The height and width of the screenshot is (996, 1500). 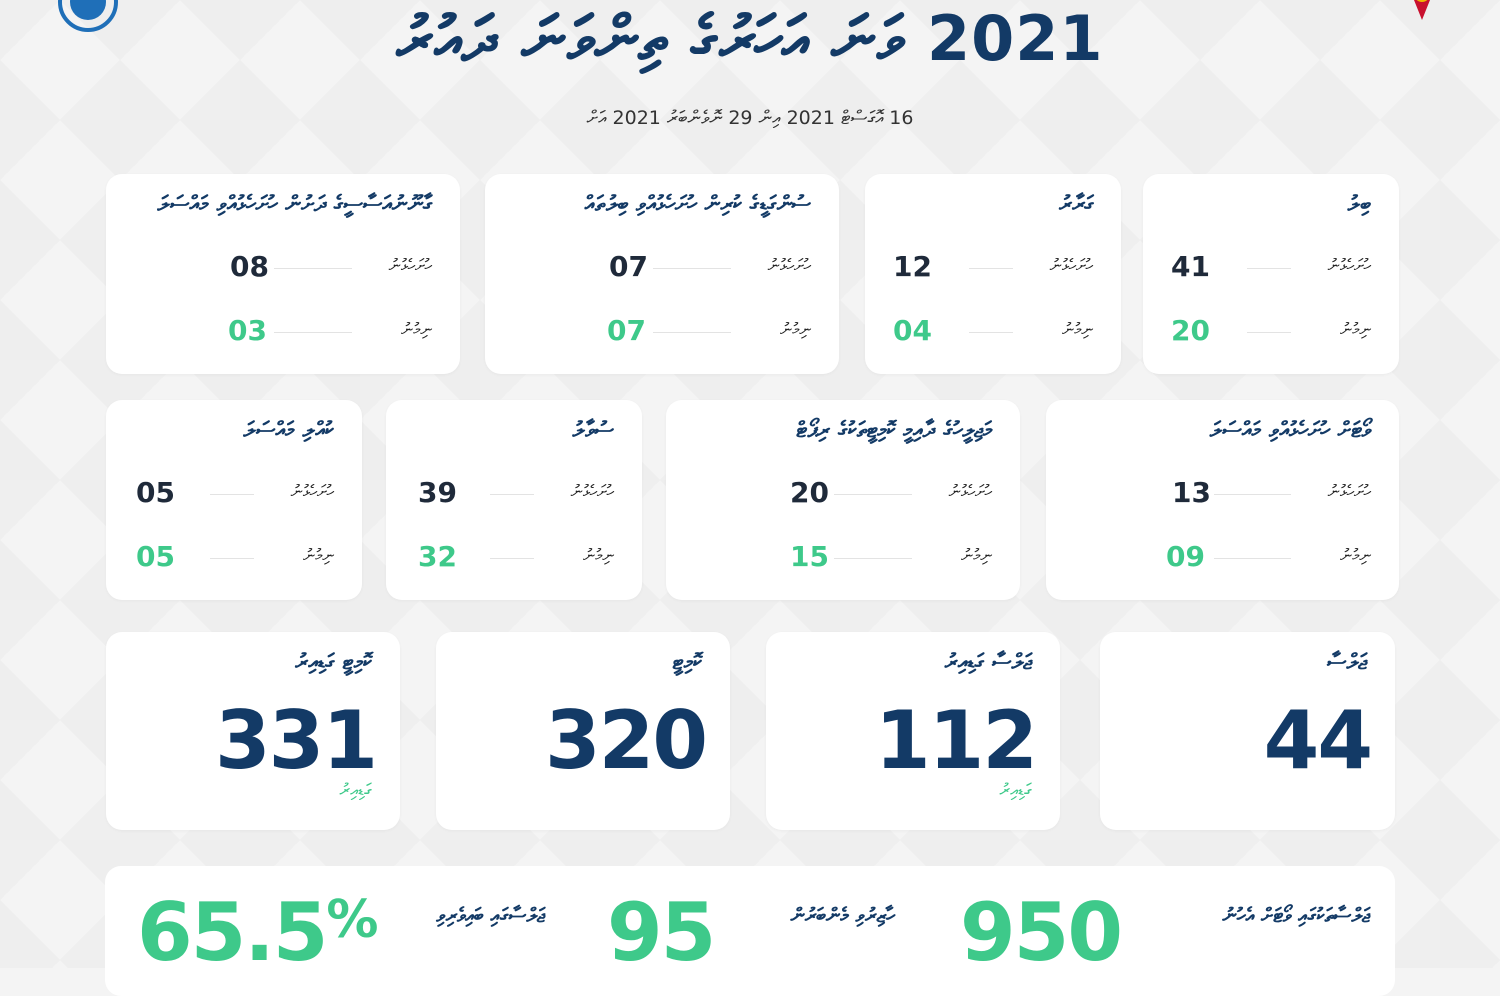 I want to click on completed-count: 07, so click(x=626, y=330).